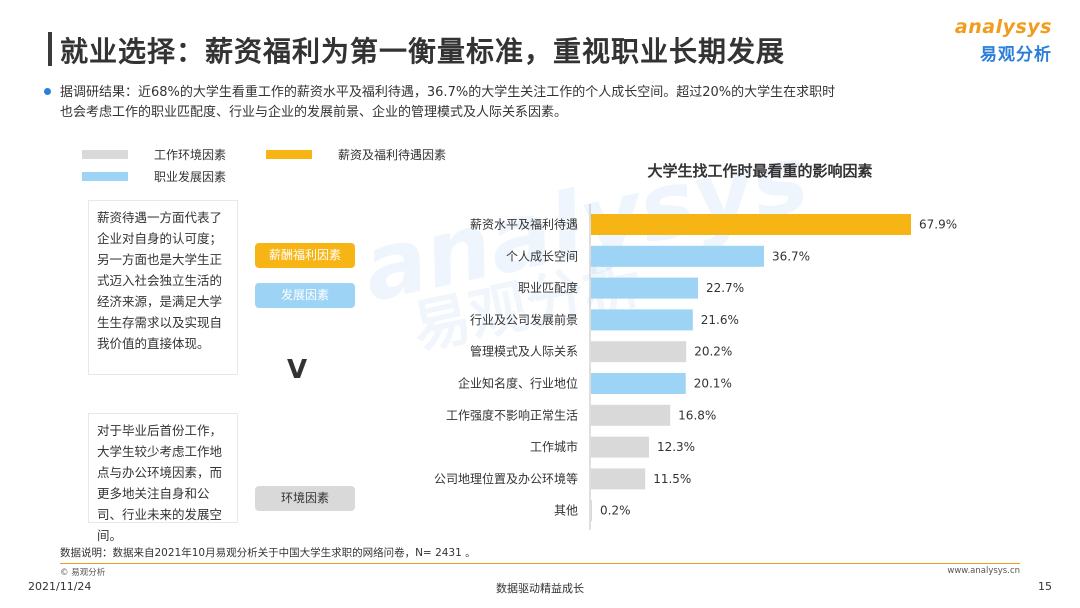 This screenshot has height=608, width=1080. I want to click on legend-label-salary: 薪资及福利待遇因素, so click(392, 155).